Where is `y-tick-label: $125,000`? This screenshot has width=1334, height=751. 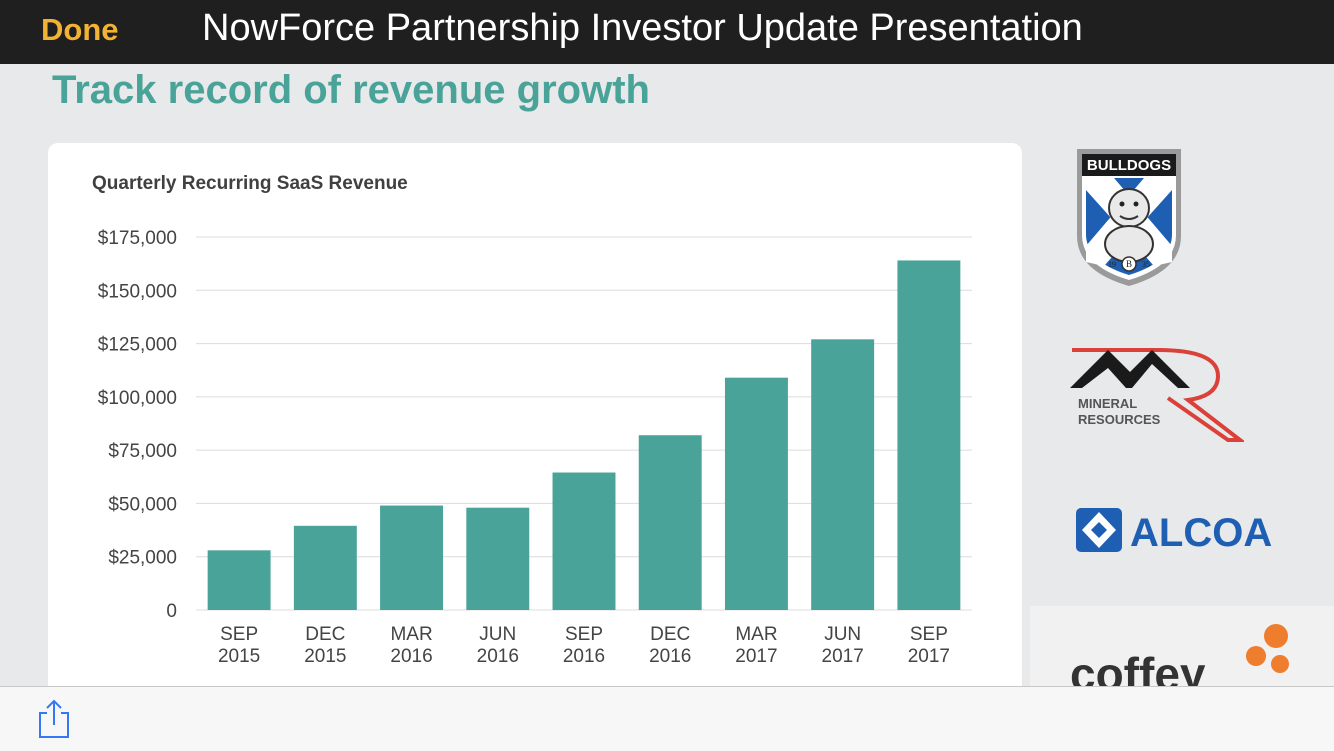 y-tick-label: $125,000 is located at coordinates (137, 345).